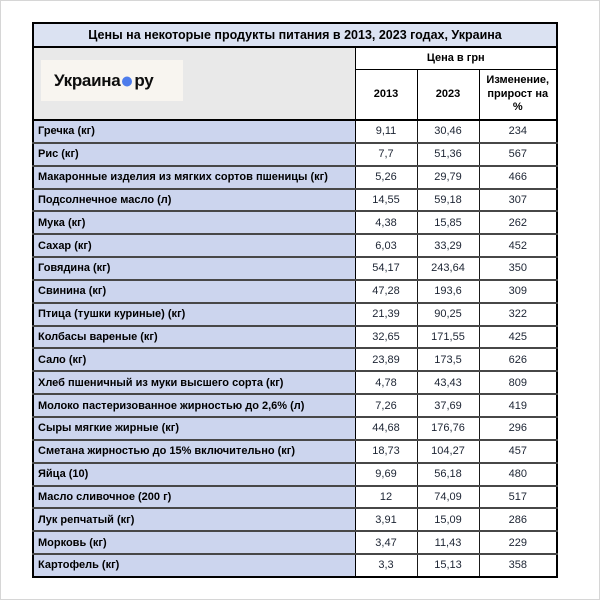 Image resolution: width=600 pixels, height=600 pixels. I want to click on value-cell: 21,39, so click(385, 313).